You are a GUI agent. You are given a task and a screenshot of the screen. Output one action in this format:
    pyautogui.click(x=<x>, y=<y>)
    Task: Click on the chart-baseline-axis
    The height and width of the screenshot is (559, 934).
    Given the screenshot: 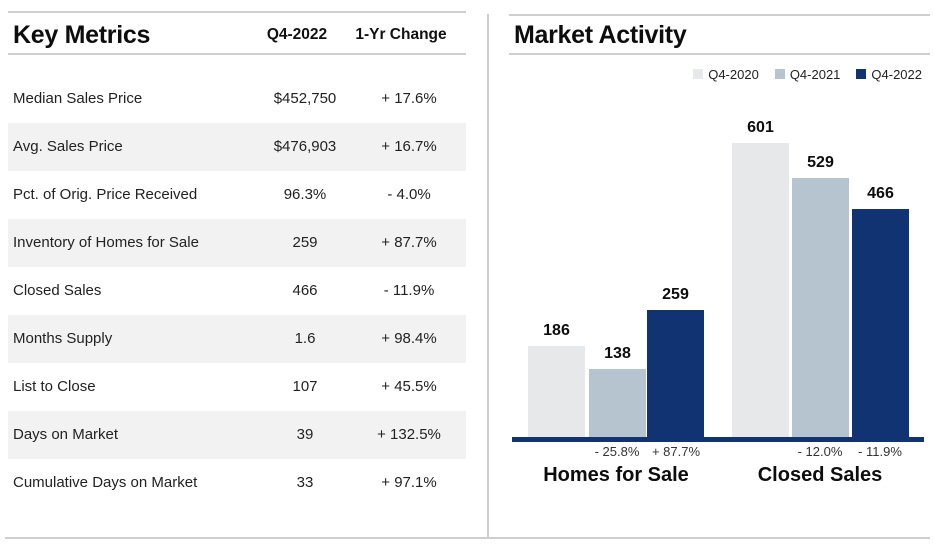 What is the action you would take?
    pyautogui.click(x=718, y=439)
    